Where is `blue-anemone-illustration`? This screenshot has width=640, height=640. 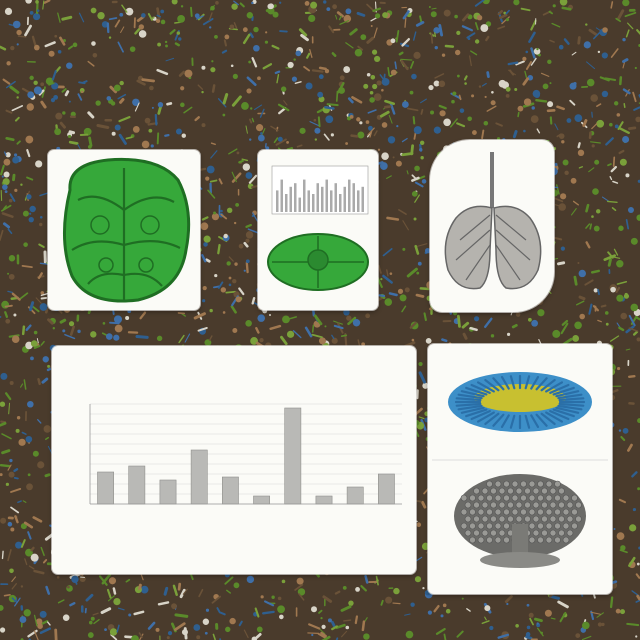 blue-anemone-illustration is located at coordinates (520, 402).